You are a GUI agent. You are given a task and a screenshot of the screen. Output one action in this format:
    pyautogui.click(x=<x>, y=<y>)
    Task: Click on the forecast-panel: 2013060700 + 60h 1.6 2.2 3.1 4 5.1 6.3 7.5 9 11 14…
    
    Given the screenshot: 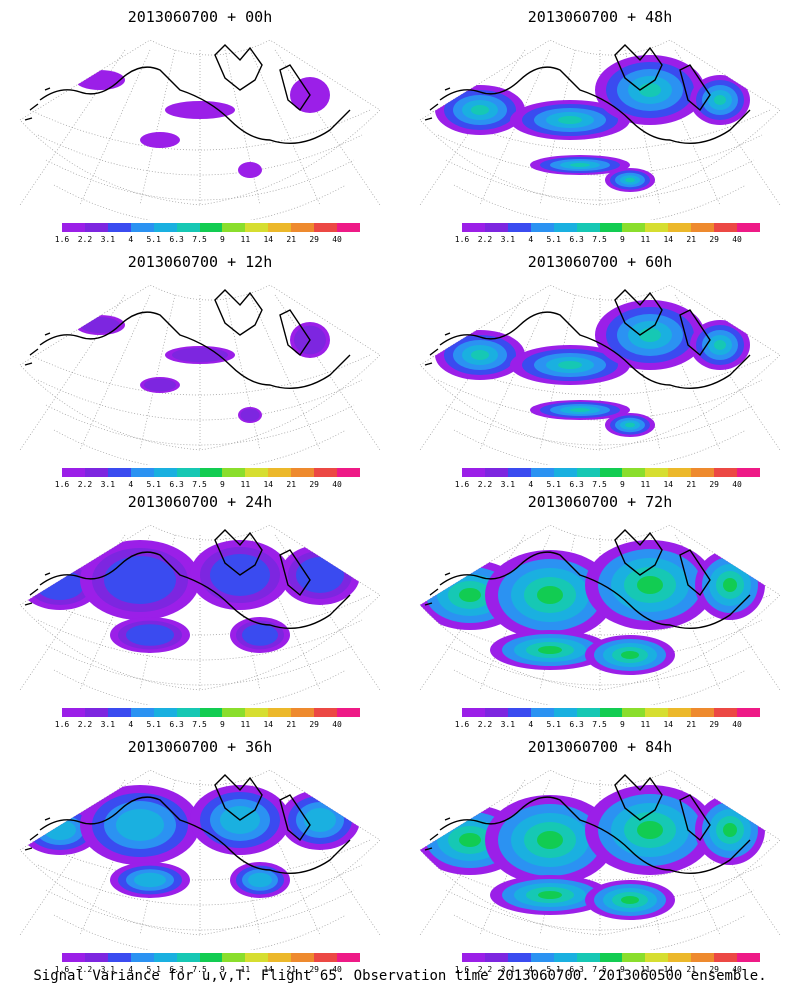 What is the action you would take?
    pyautogui.click(x=600, y=367)
    